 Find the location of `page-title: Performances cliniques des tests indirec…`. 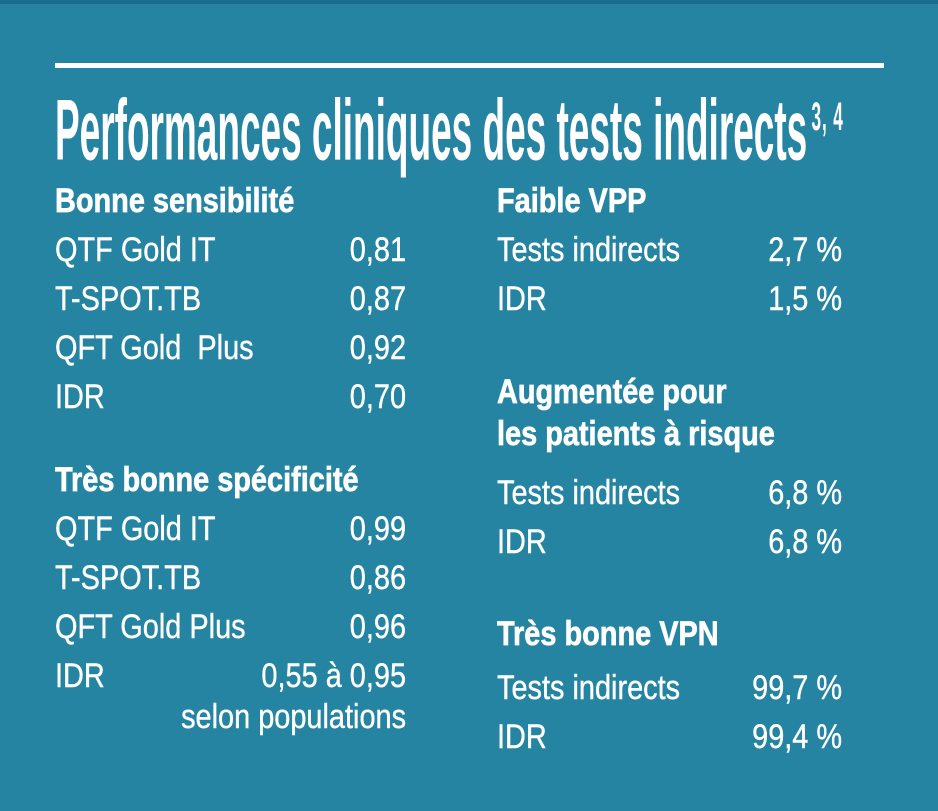

page-title: Performances cliniques des tests indirec… is located at coordinates (496, 124).